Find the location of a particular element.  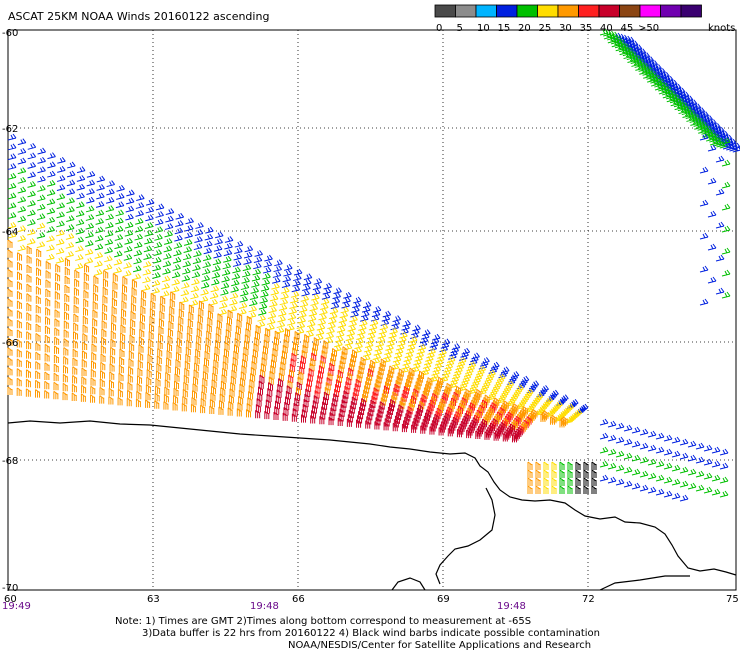

latitude-labels: -60 -62 -64 -66 -68 -70 is located at coordinates (10, 311).